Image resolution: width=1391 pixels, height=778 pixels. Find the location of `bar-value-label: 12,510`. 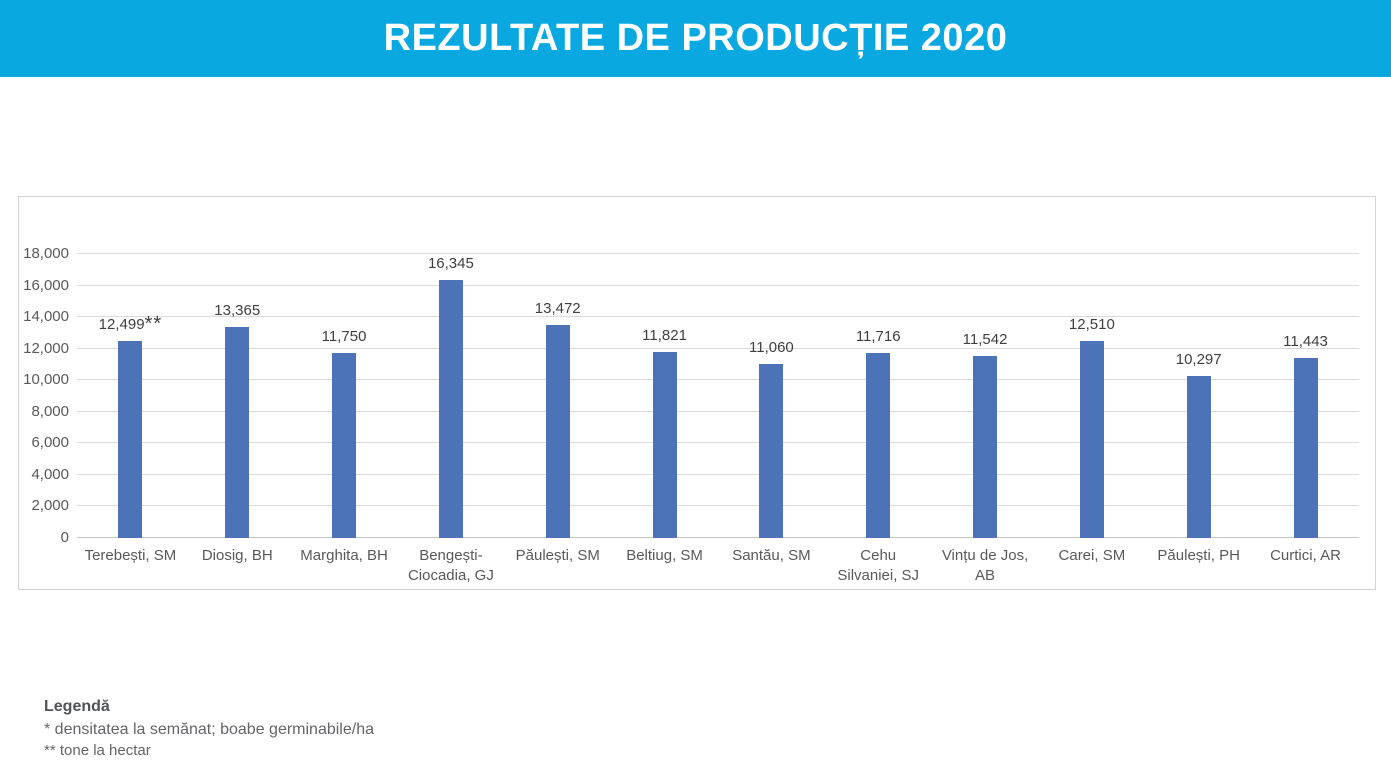

bar-value-label: 12,510 is located at coordinates (1091, 324).